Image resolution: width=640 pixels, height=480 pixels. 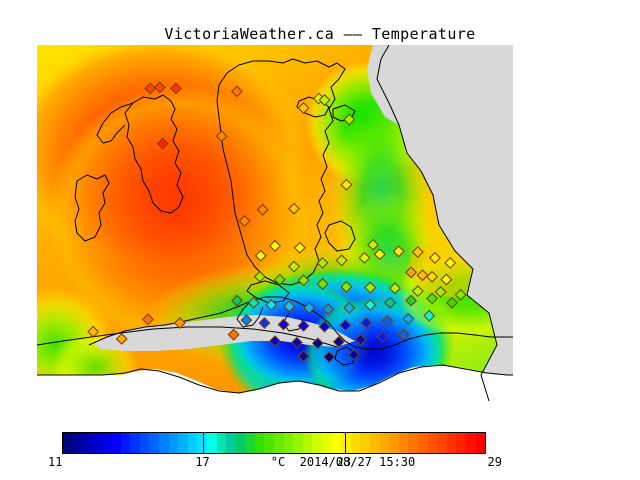 What do you see at coordinates (274, 443) in the screenshot?
I see `colorbar-gradient` at bounding box center [274, 443].